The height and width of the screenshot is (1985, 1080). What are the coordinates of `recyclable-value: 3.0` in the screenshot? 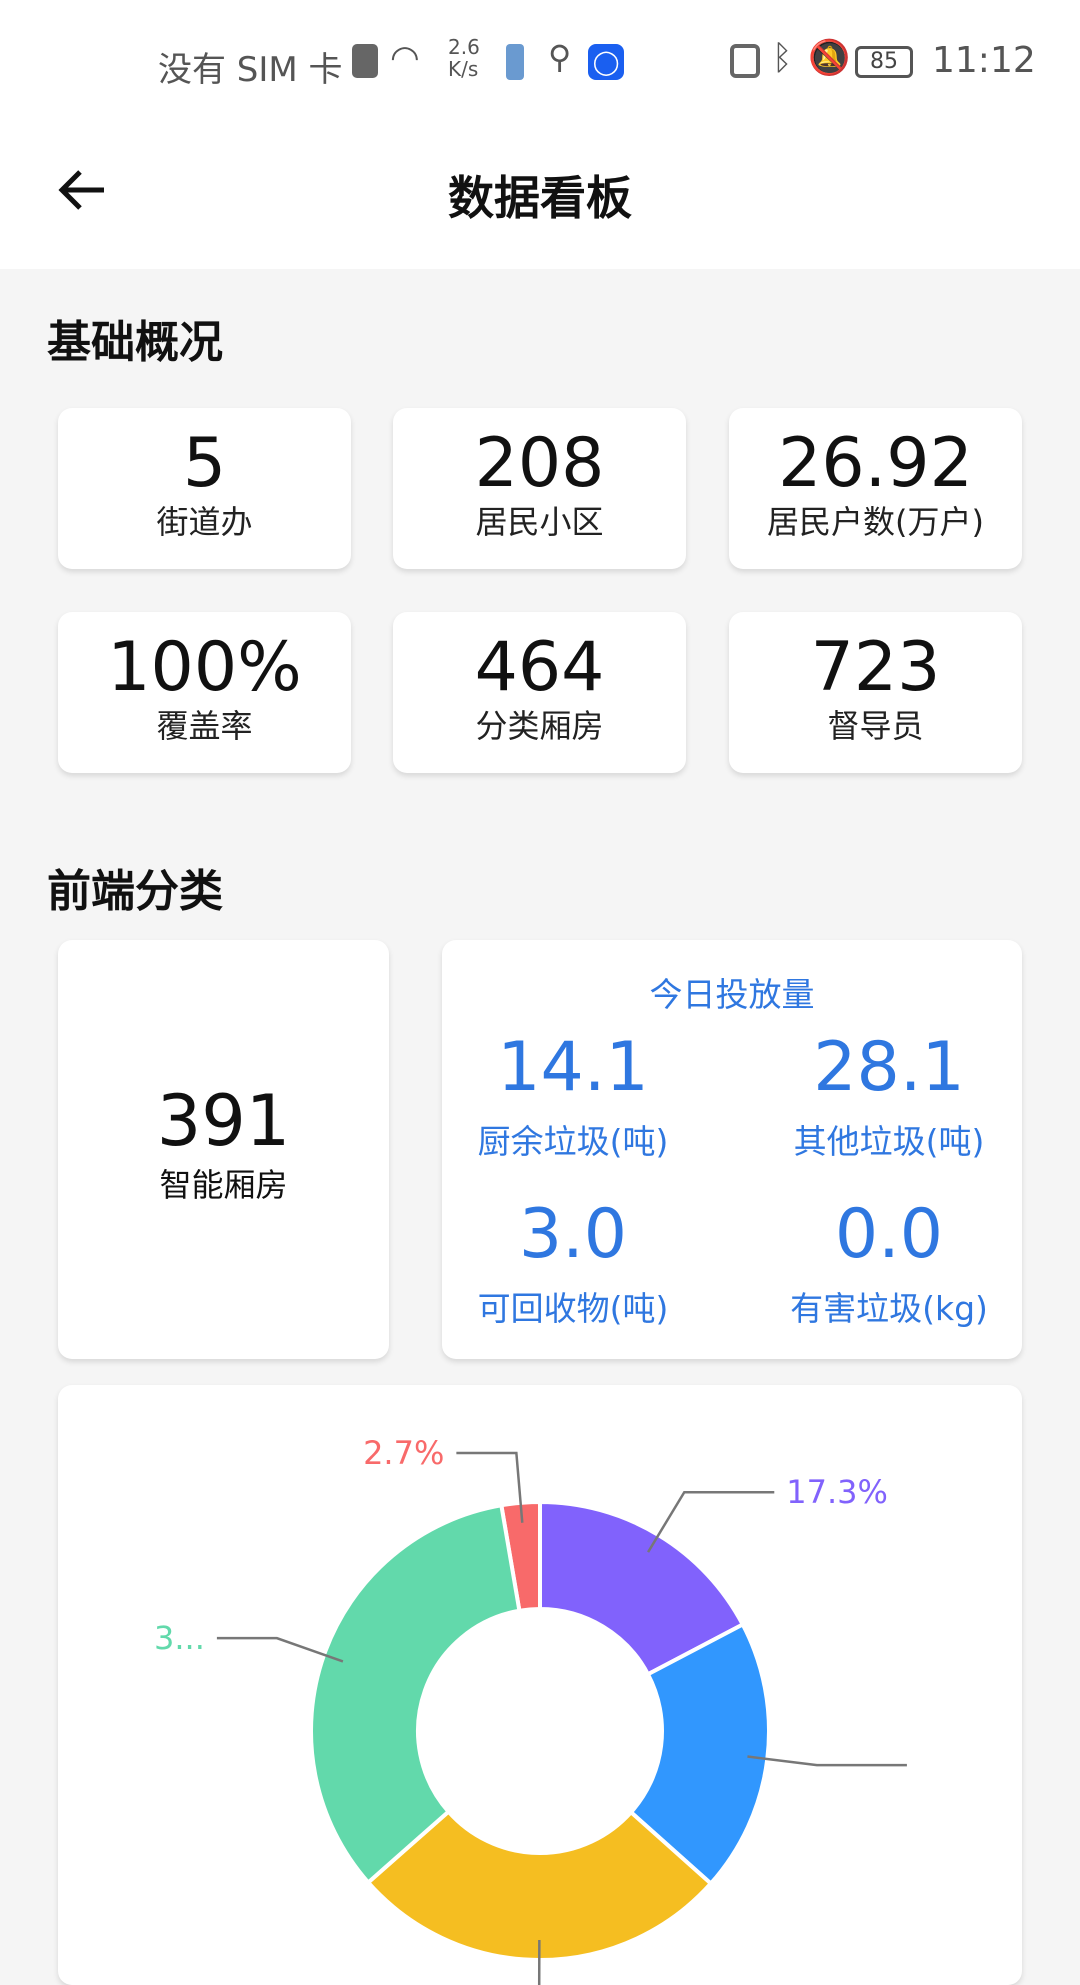 It's located at (573, 1234).